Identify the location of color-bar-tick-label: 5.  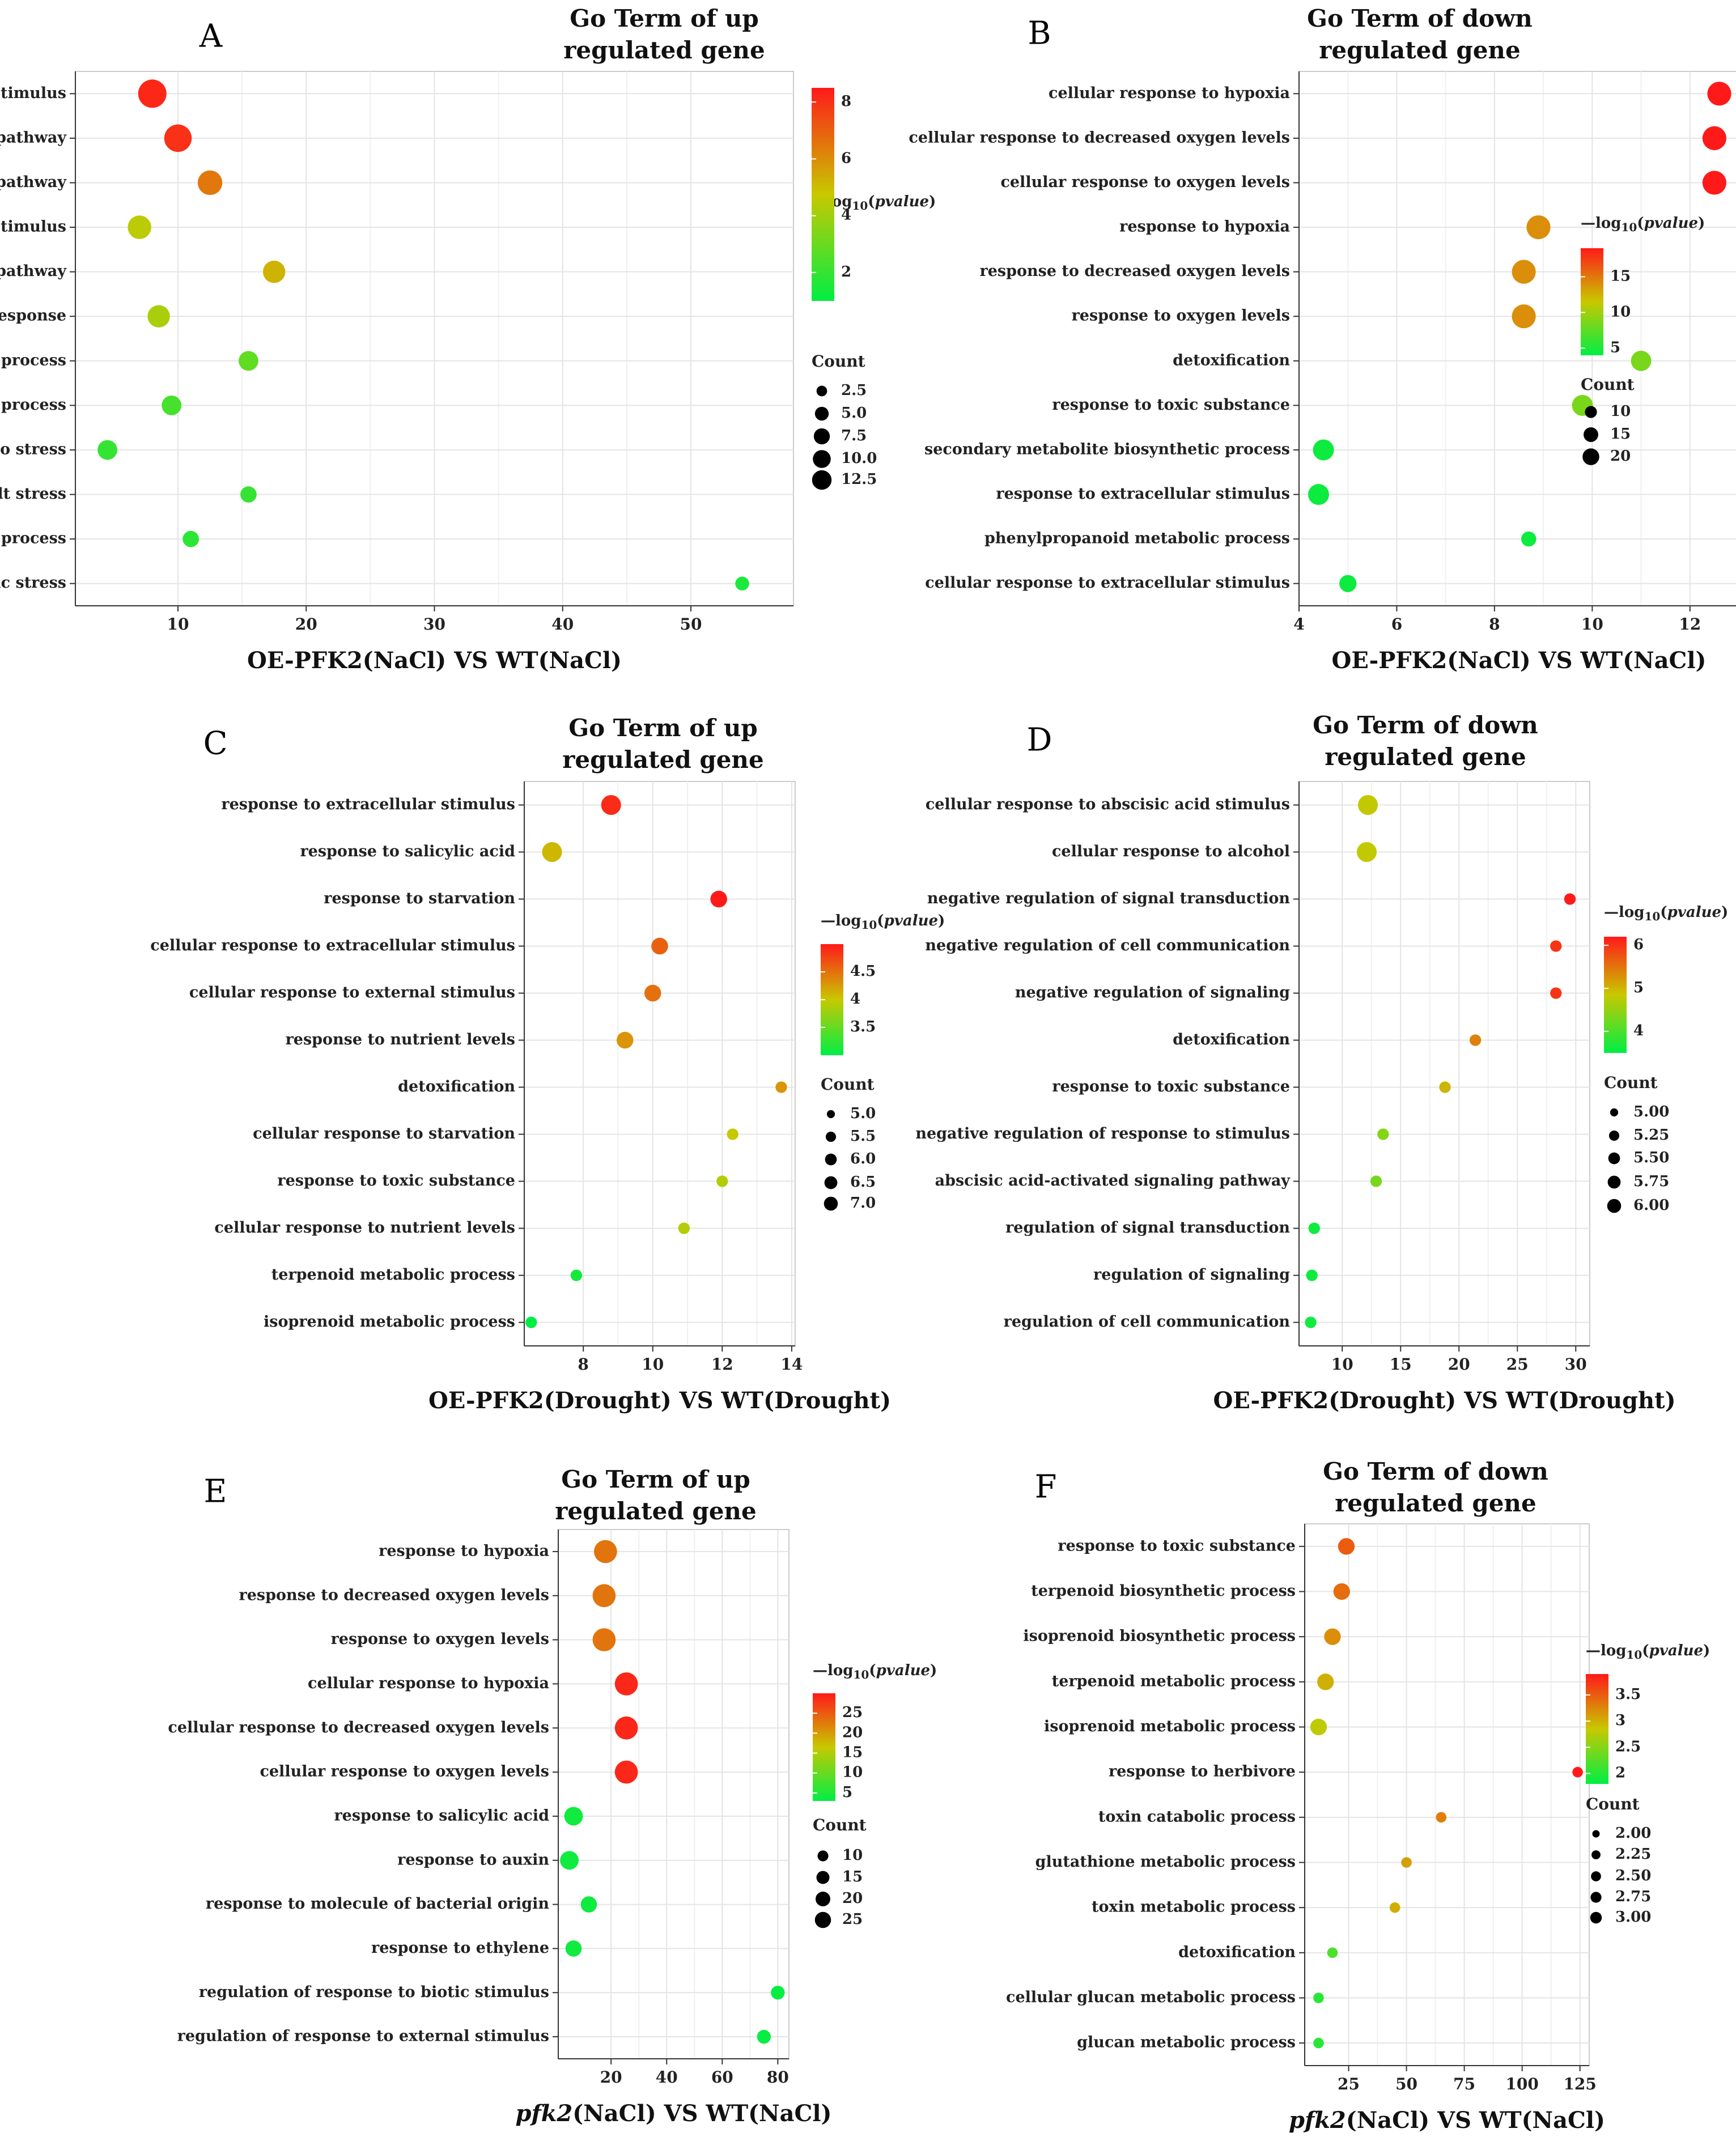
(1615, 347).